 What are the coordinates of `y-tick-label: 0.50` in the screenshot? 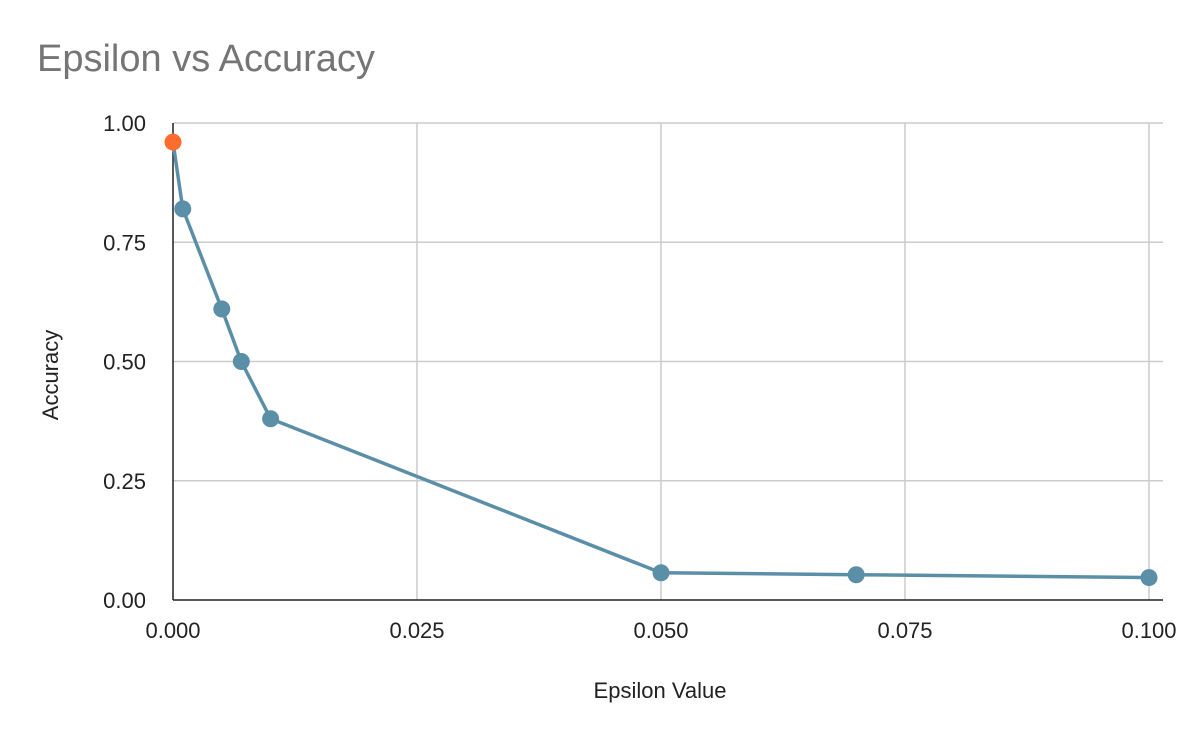 It's located at (124, 362).